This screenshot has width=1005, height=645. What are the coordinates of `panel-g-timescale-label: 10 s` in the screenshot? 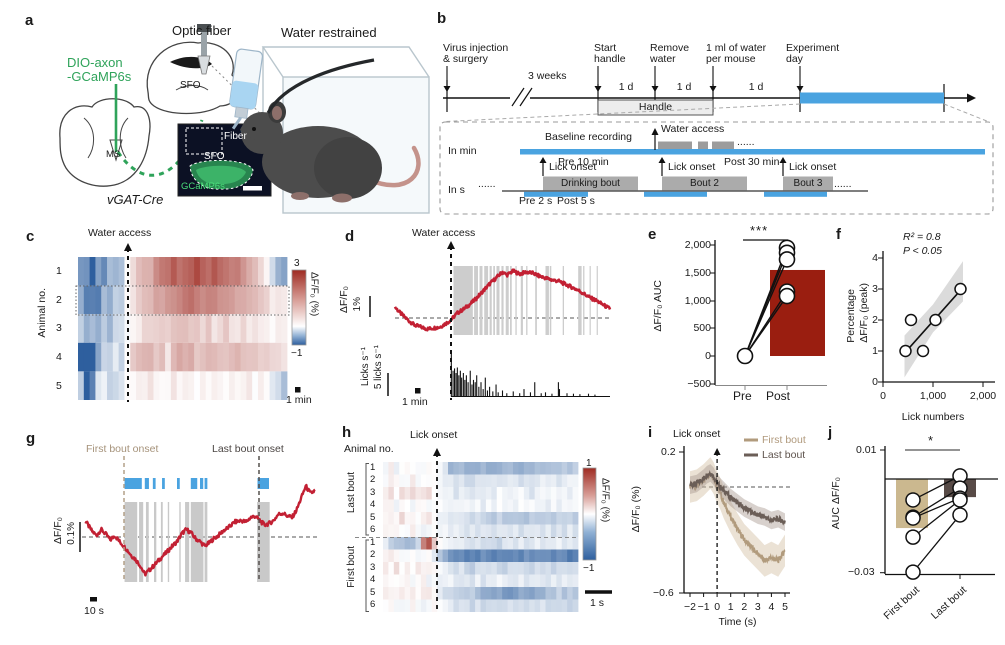 It's located at (94, 611).